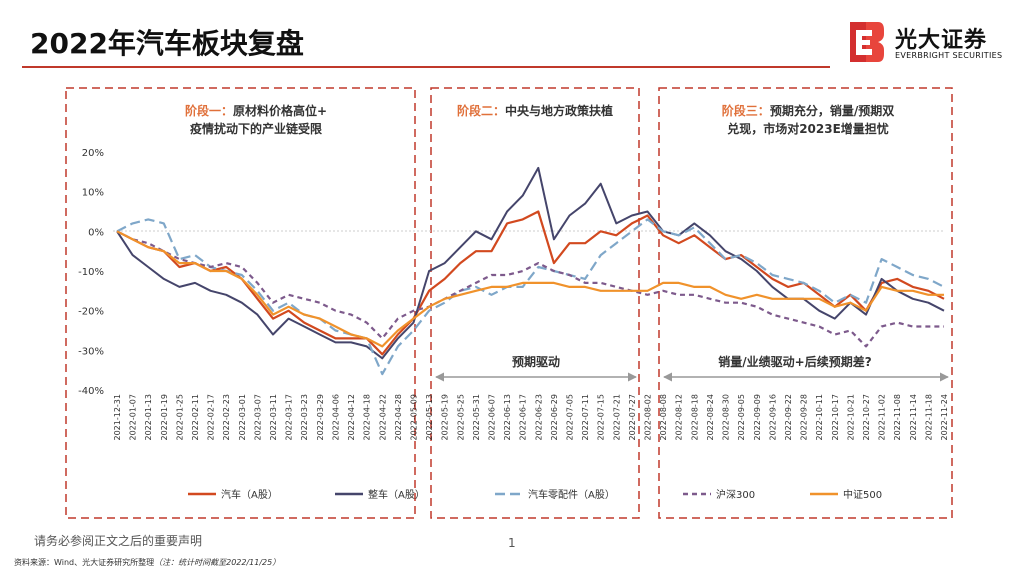 Image resolution: width=1024 pixels, height=576 pixels. I want to click on x-tick-label: 2022-08-24, so click(710, 417).